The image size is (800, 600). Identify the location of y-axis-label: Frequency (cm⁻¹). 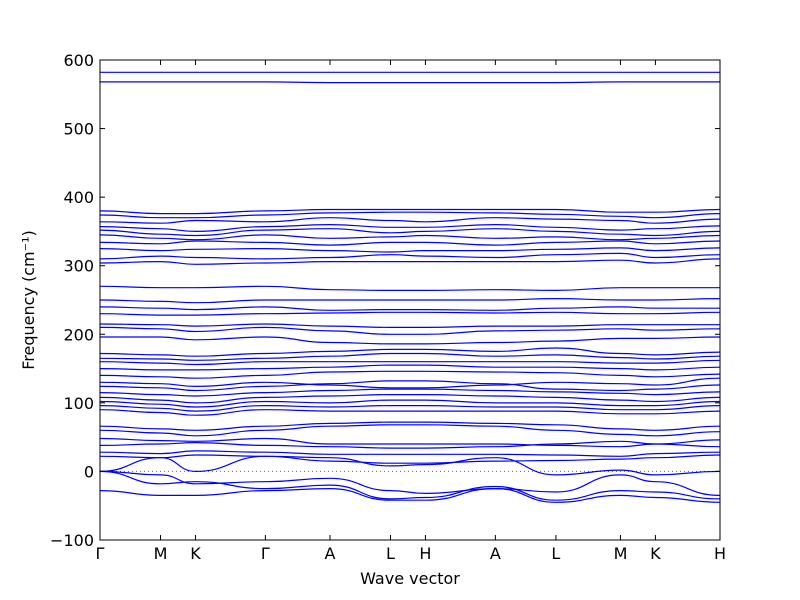
(28, 299).